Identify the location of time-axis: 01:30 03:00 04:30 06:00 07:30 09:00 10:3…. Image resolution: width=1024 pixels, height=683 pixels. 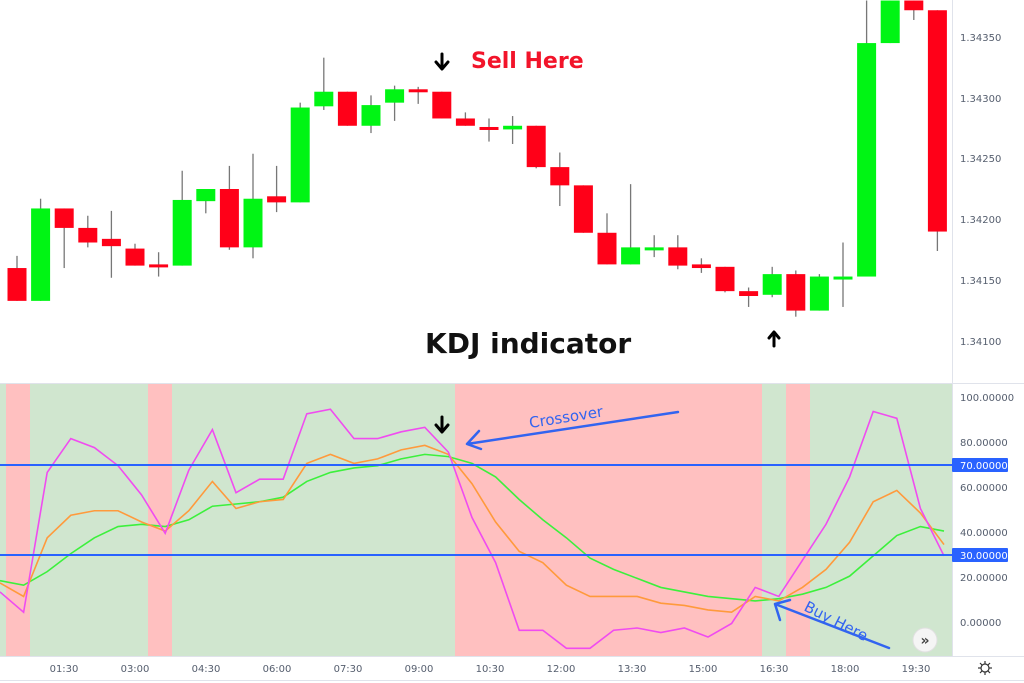
(490, 669).